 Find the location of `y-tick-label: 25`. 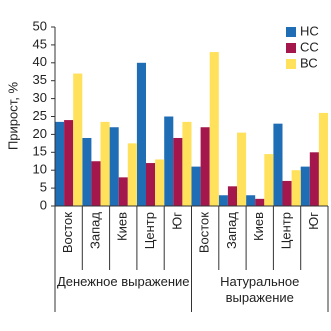

y-tick-label: 25 is located at coordinates (40, 115).